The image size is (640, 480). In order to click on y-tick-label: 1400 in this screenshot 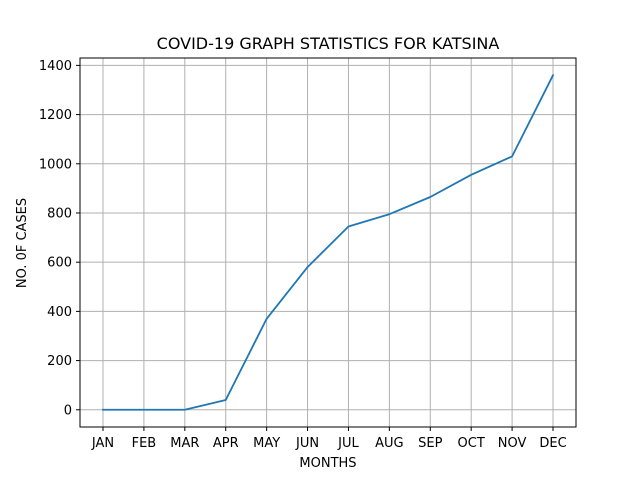, I will do `click(55, 66)`.